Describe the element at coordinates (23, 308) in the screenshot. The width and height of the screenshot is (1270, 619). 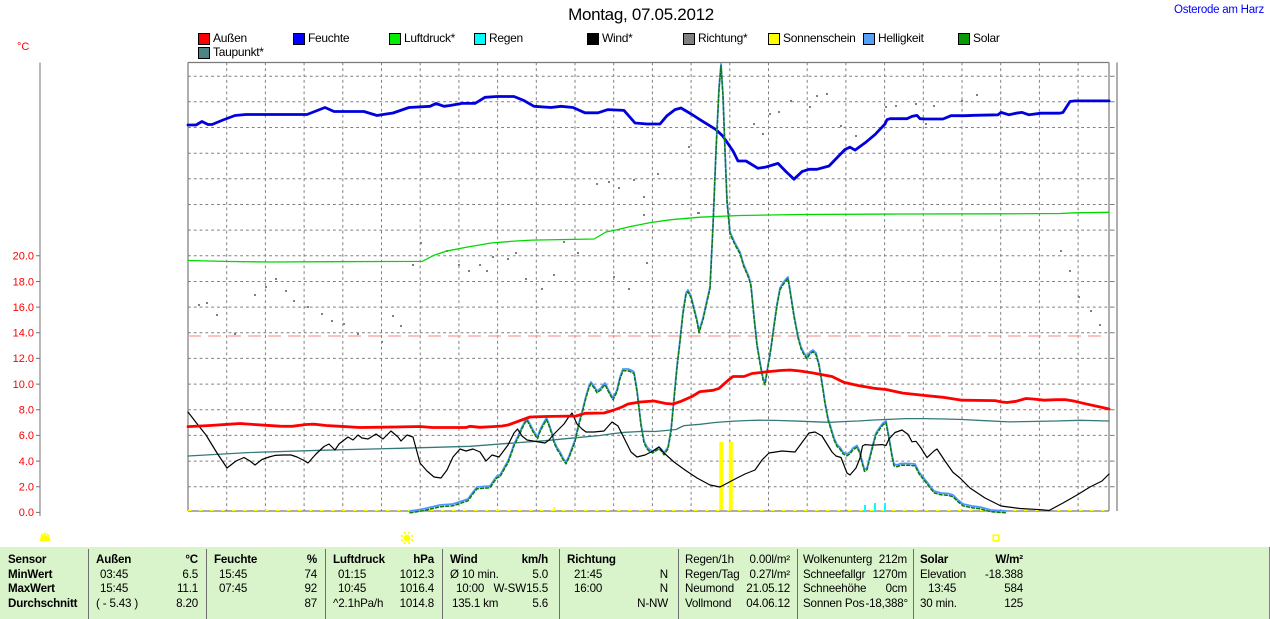
I see `svg-text: 16.0` at that location.